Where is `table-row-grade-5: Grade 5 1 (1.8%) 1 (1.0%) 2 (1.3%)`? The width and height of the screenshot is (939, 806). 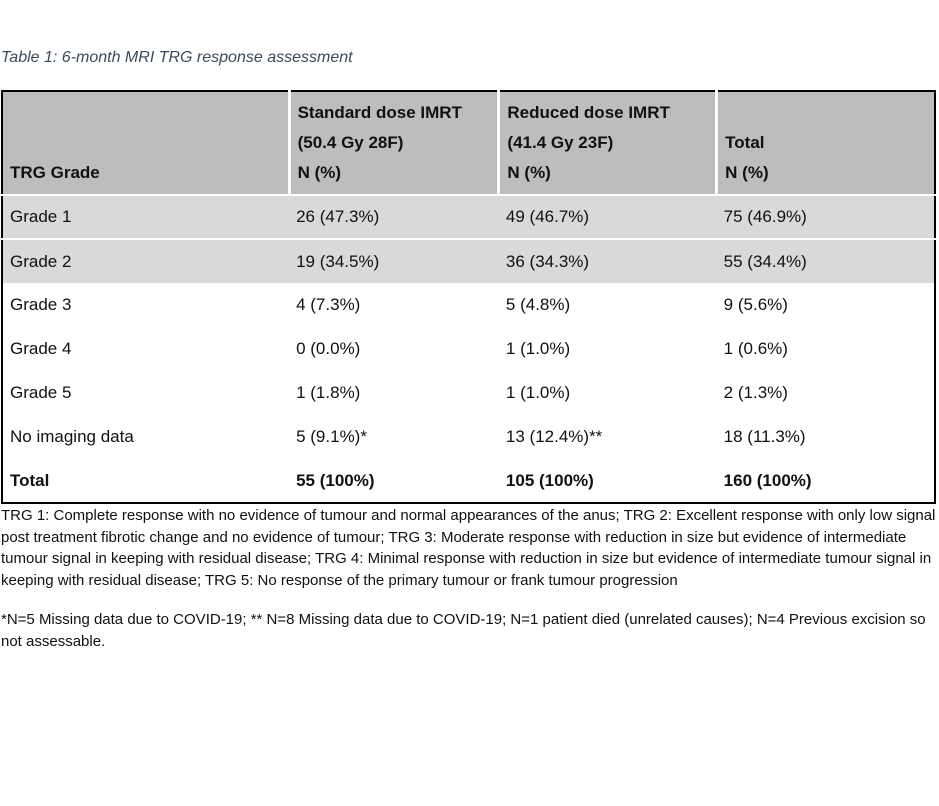 table-row-grade-5: Grade 5 1 (1.8%) 1 (1.0%) 2 (1.3%) is located at coordinates (468, 393).